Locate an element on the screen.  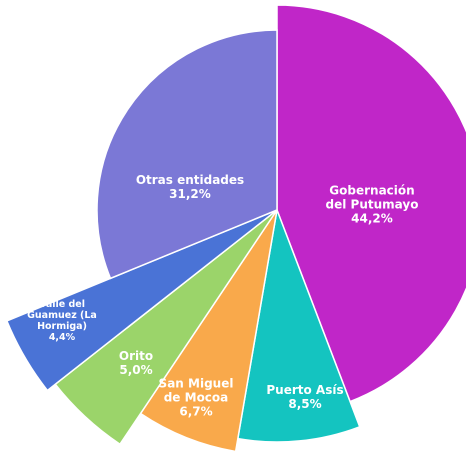
value-label: 44,2% is located at coordinates (372, 217).